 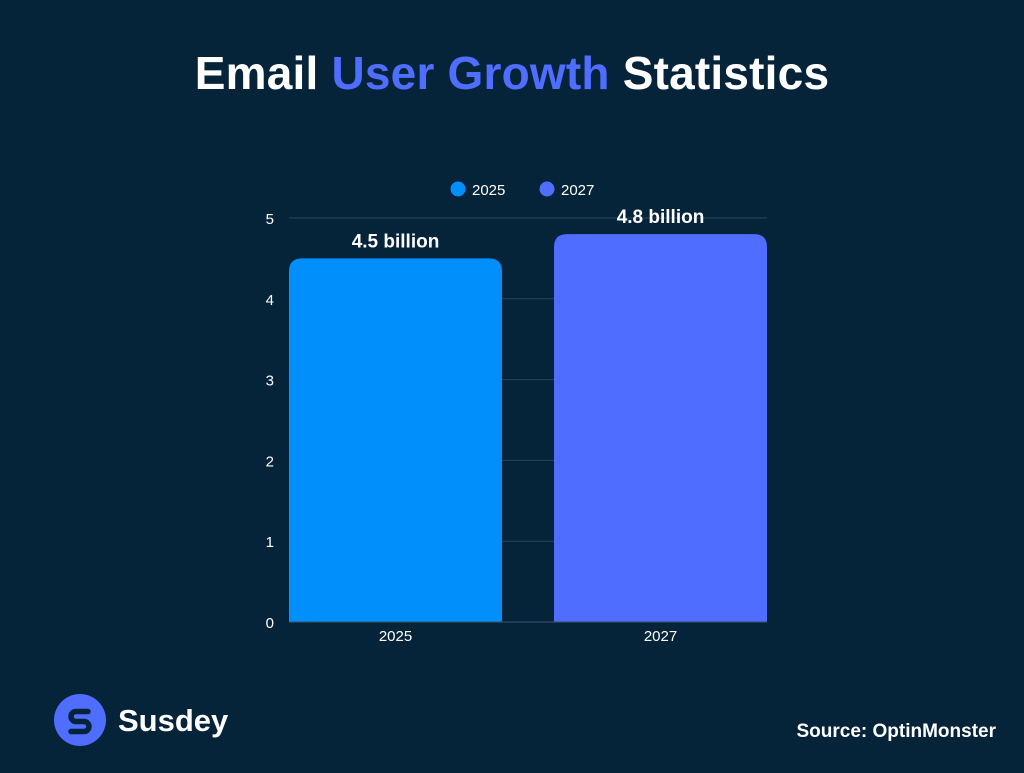 What do you see at coordinates (270, 461) in the screenshot?
I see `y-tick-label: 2` at bounding box center [270, 461].